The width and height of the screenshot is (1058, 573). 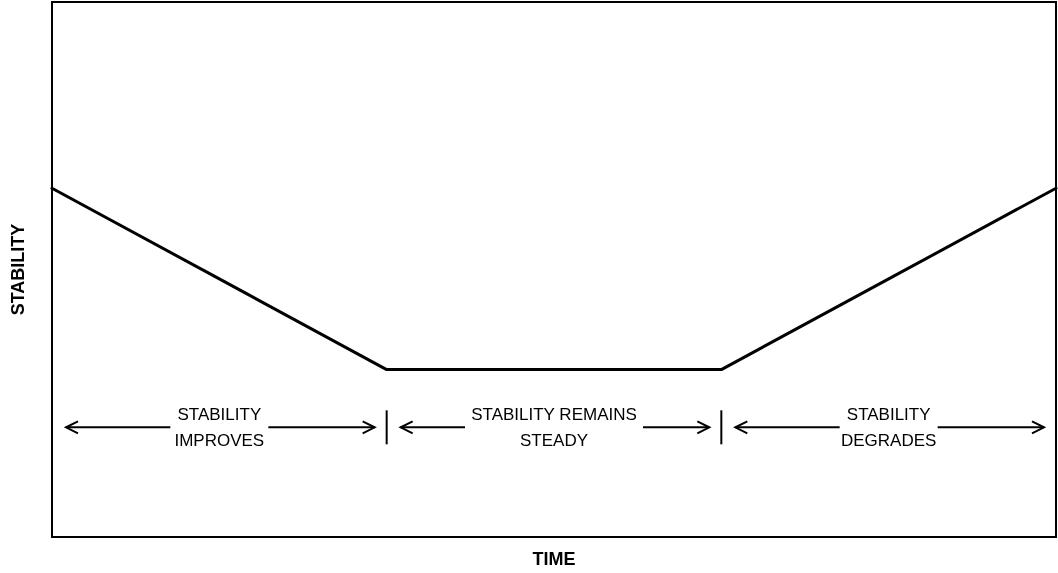 What do you see at coordinates (219, 427) in the screenshot?
I see `annotation: STABILITY IMPROVES` at bounding box center [219, 427].